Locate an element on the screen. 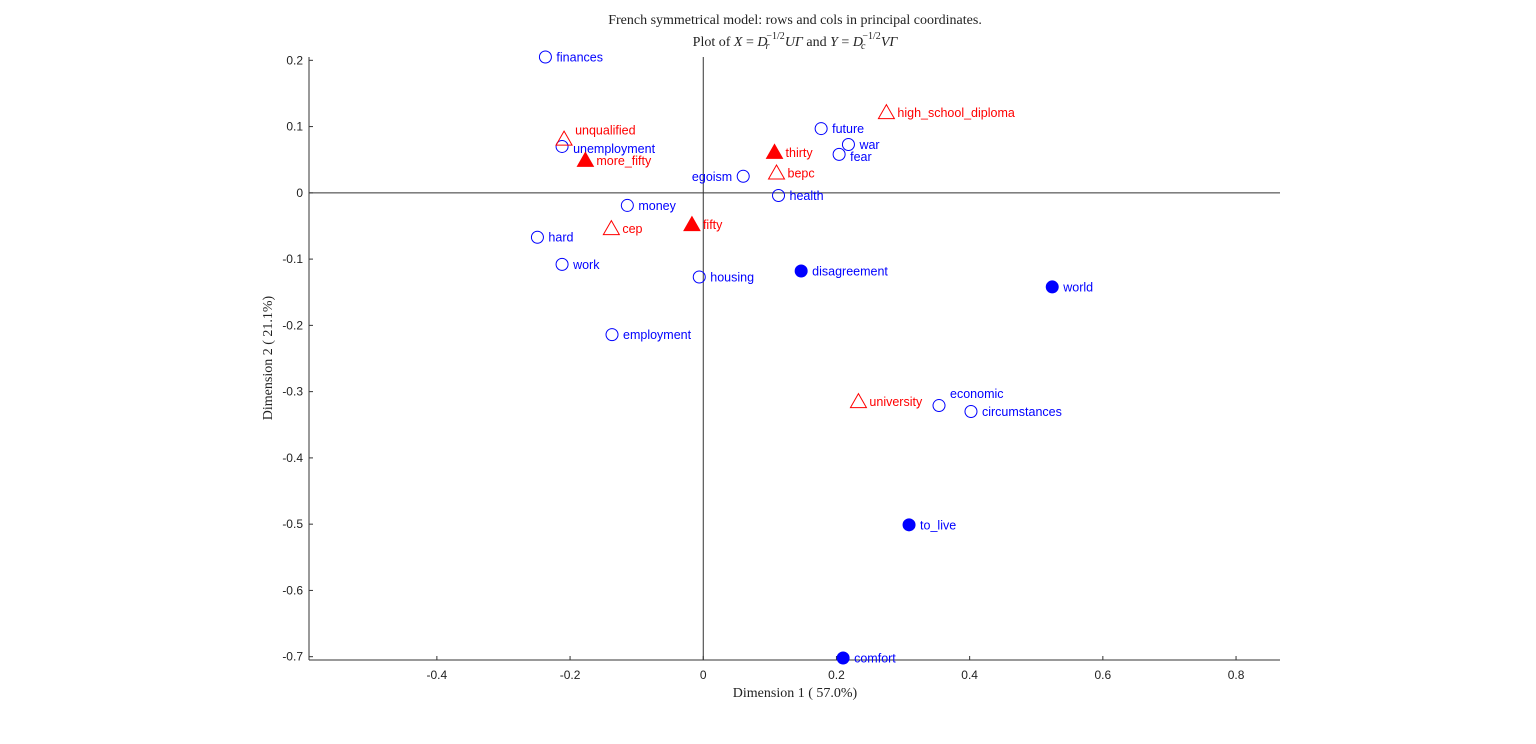 This screenshot has width=1536, height=744. y-axis-label: Dimension 2 ( 21.1%) is located at coordinates (268, 357).